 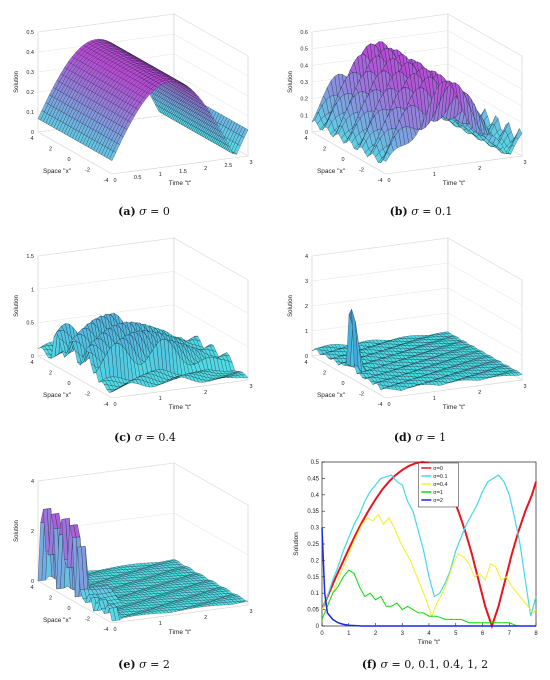 I want to click on z-tick-label: 1.5, so click(x=30, y=257).